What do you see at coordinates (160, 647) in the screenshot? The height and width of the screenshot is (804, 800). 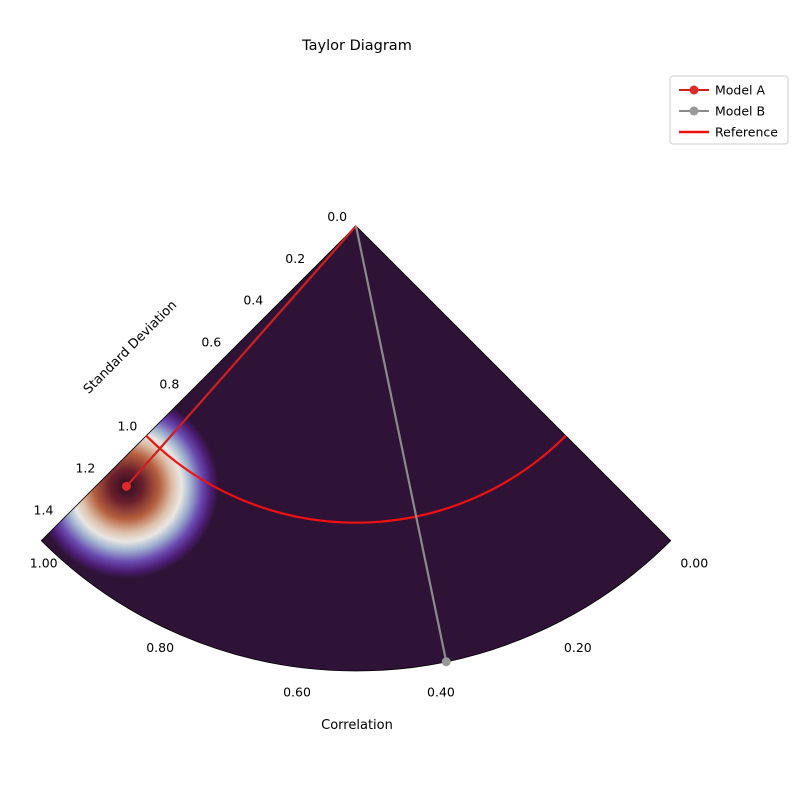 I see `correlation-tick-label: 0.80` at bounding box center [160, 647].